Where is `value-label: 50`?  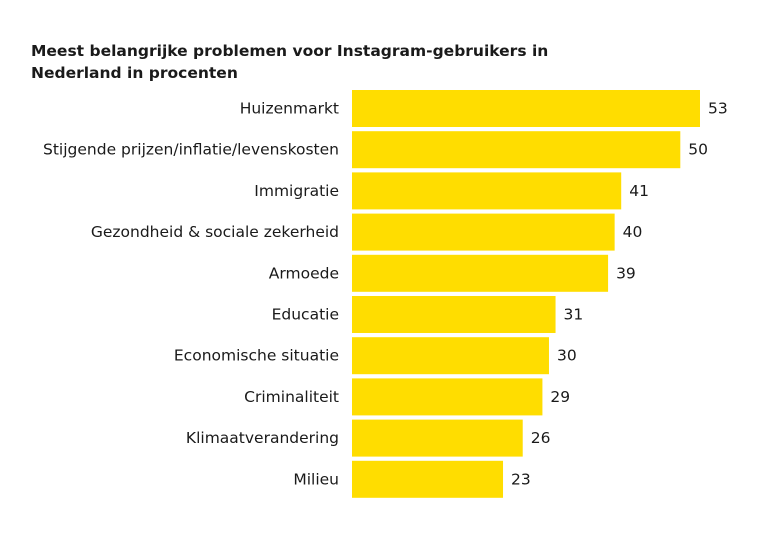
value-label: 50 is located at coordinates (698, 150).